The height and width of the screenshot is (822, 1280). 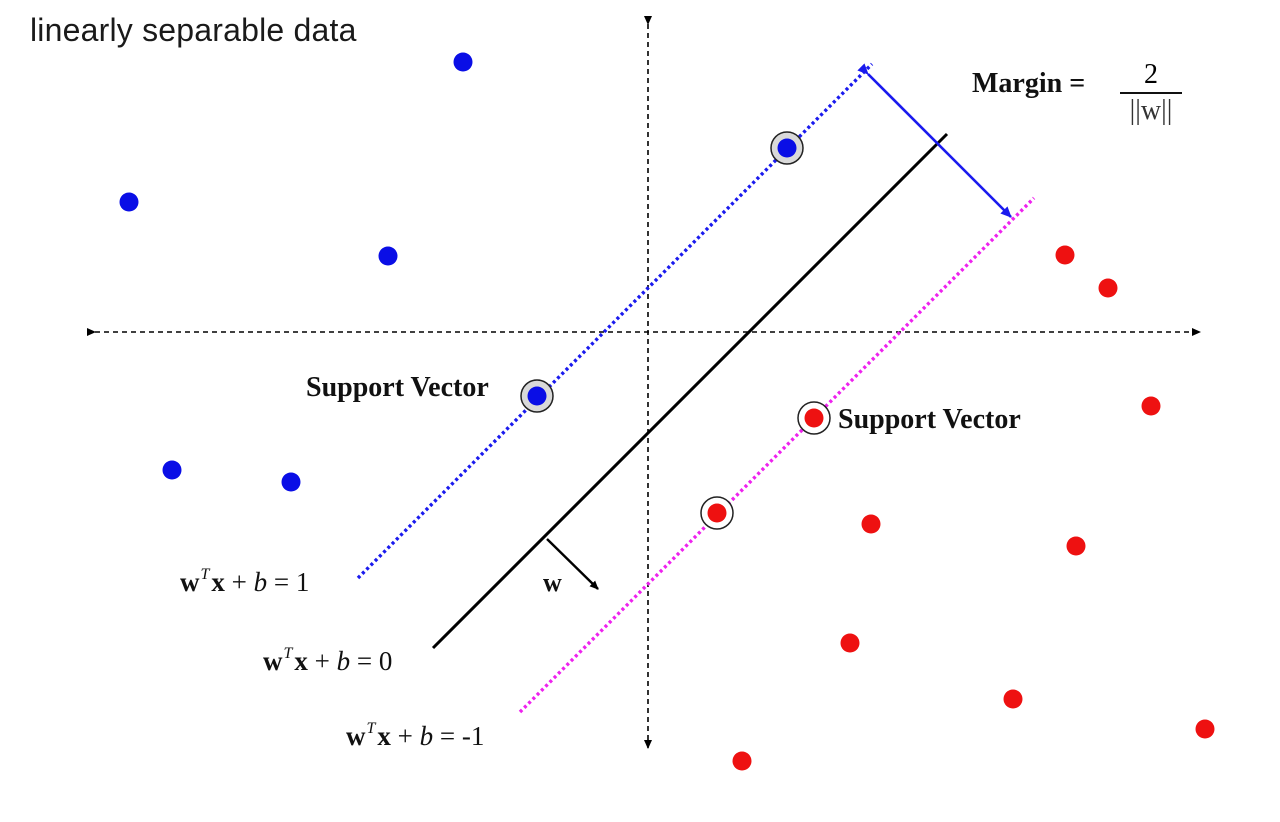 What do you see at coordinates (328, 660) in the screenshot?
I see `equation-decision-boundary: wTx + b = 0` at bounding box center [328, 660].